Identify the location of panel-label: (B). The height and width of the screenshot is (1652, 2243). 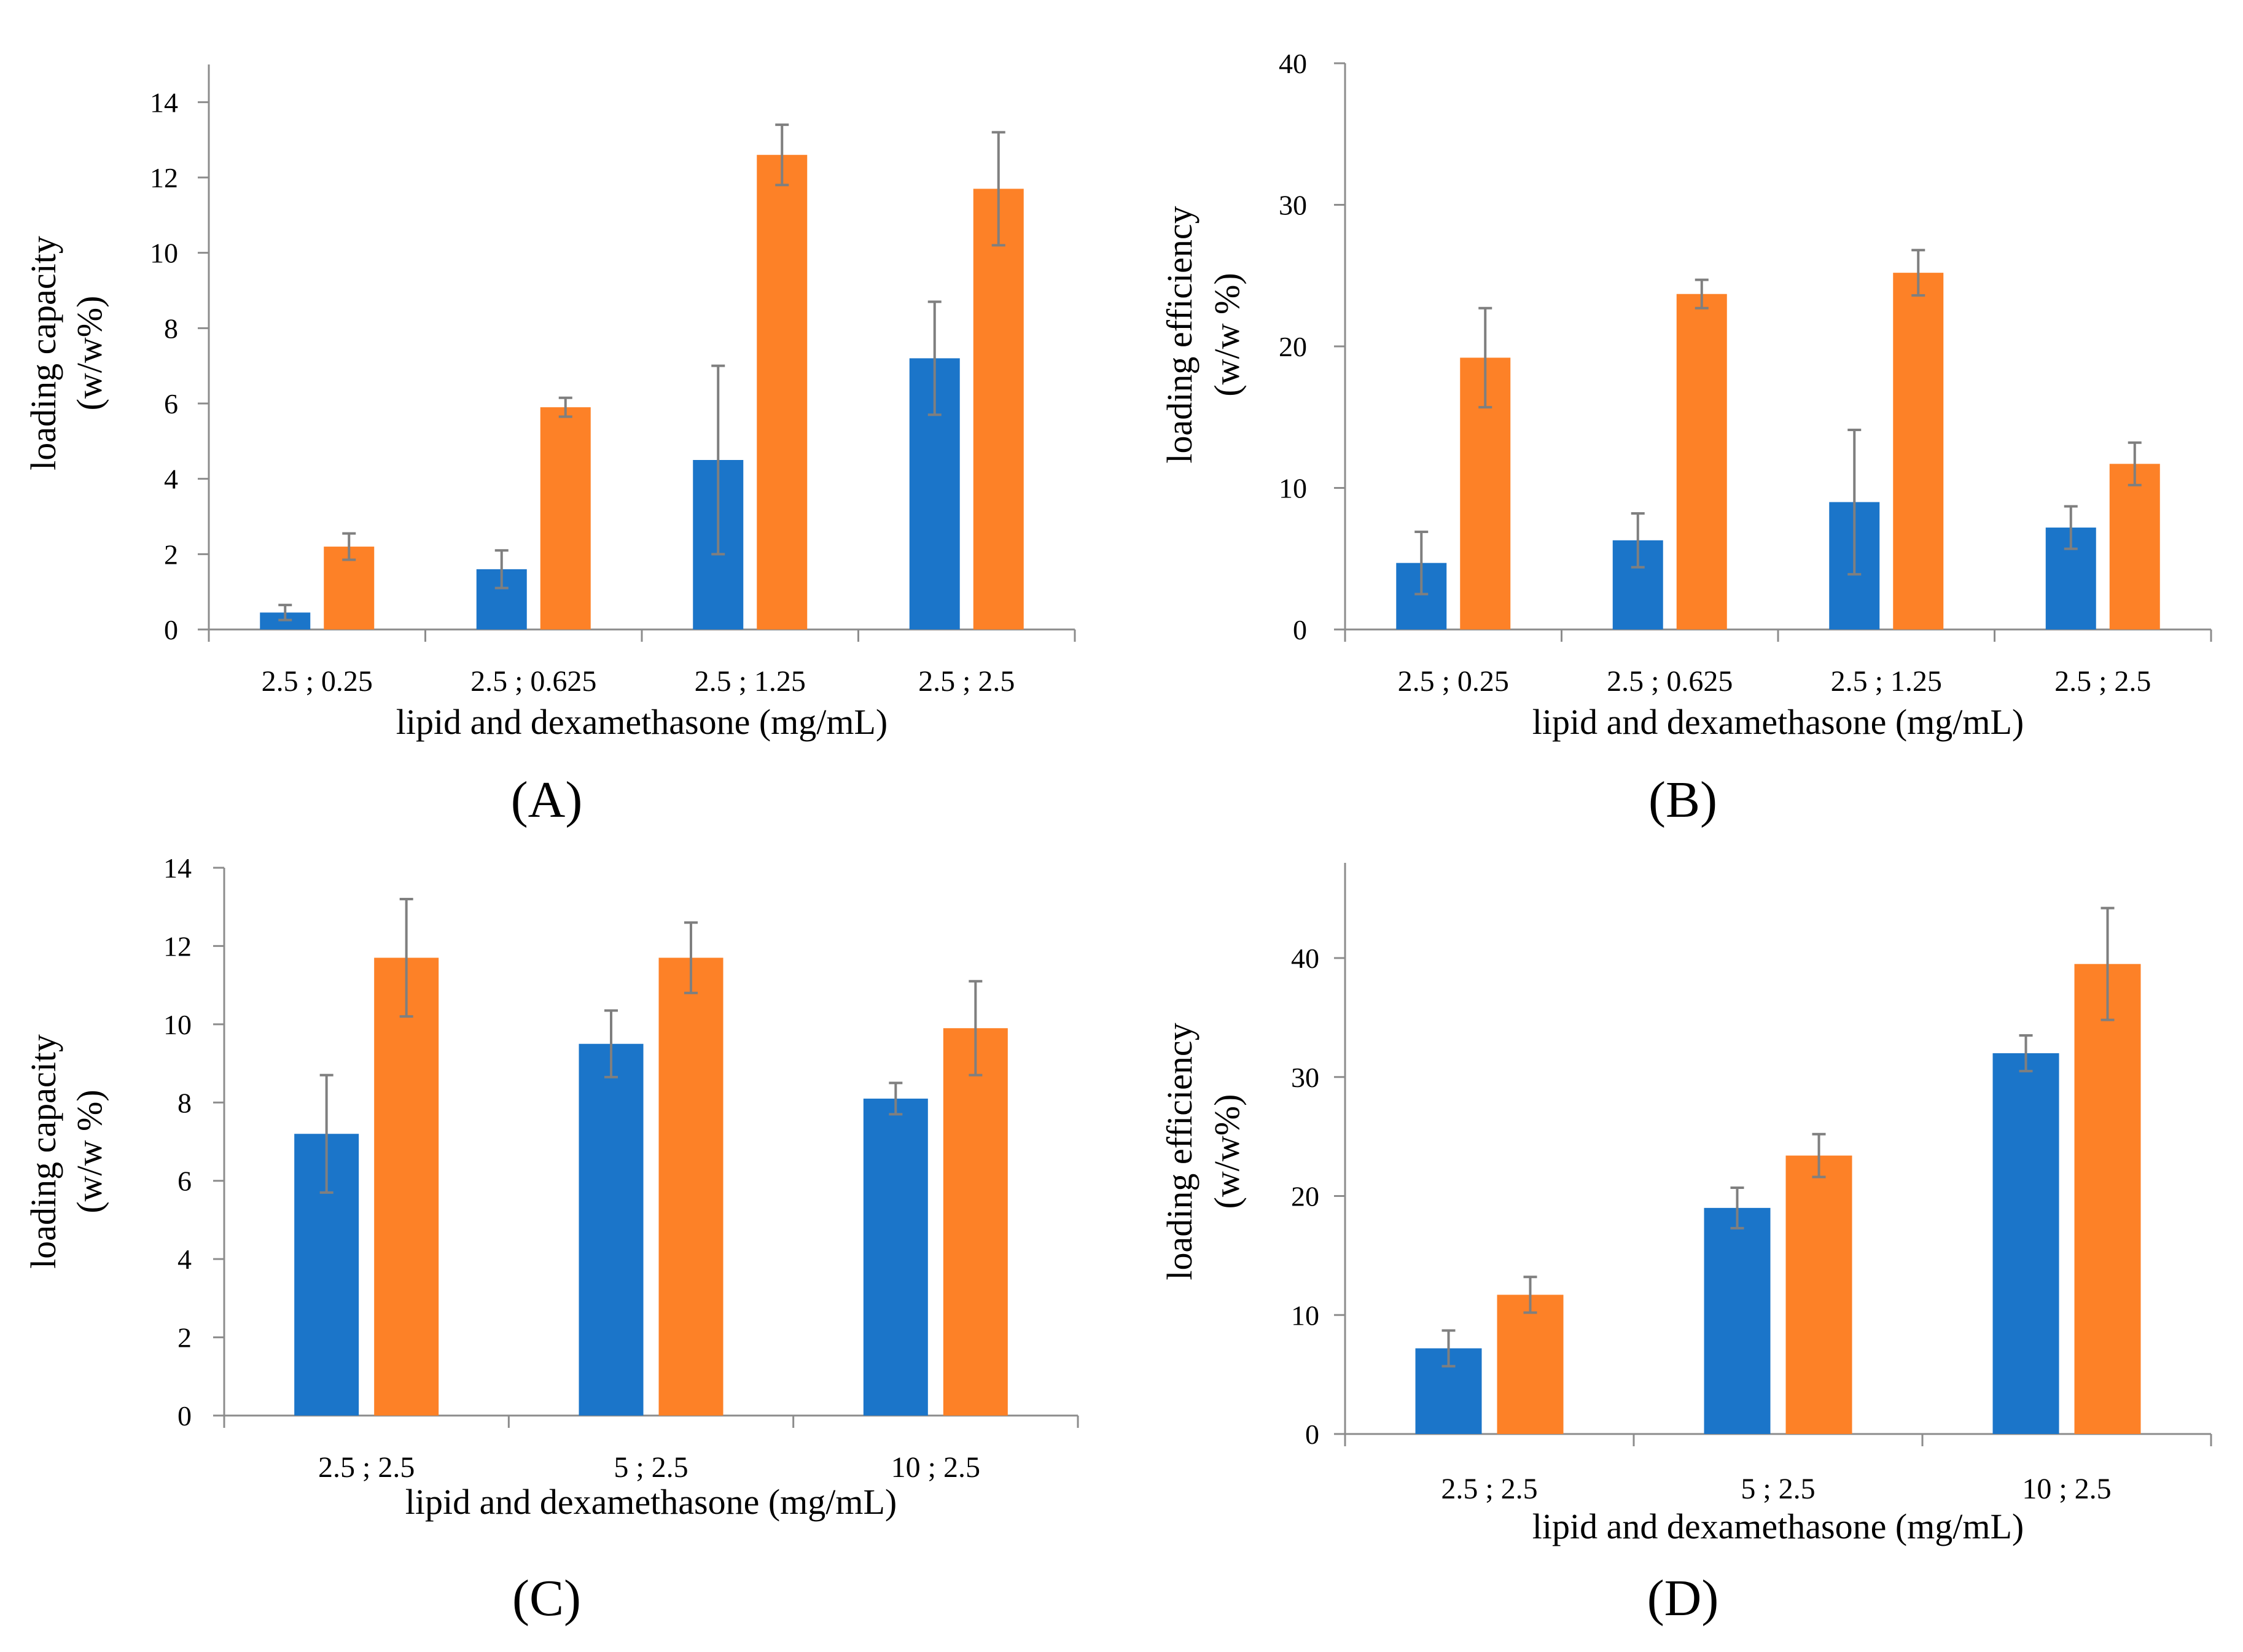
(1682, 799).